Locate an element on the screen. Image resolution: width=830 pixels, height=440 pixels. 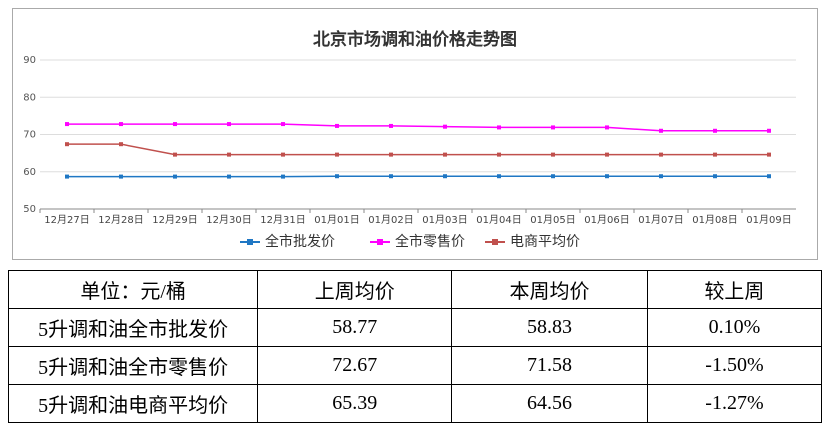
table-header: 单位：元/桶 上周均价 本周均价 较上周 is located at coordinates (415, 289).